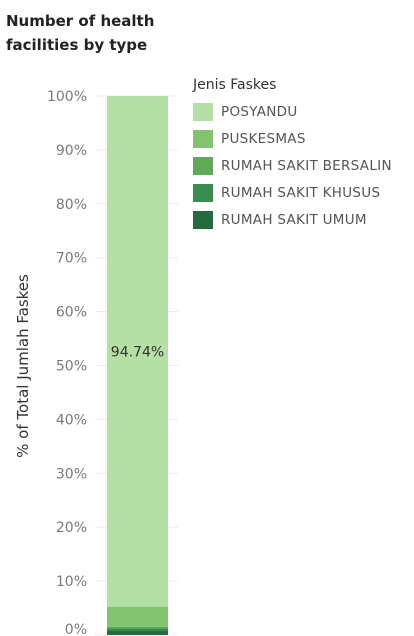 The width and height of the screenshot is (414, 636). Describe the element at coordinates (71, 474) in the screenshot. I see `y-tick-label: 30%` at that location.